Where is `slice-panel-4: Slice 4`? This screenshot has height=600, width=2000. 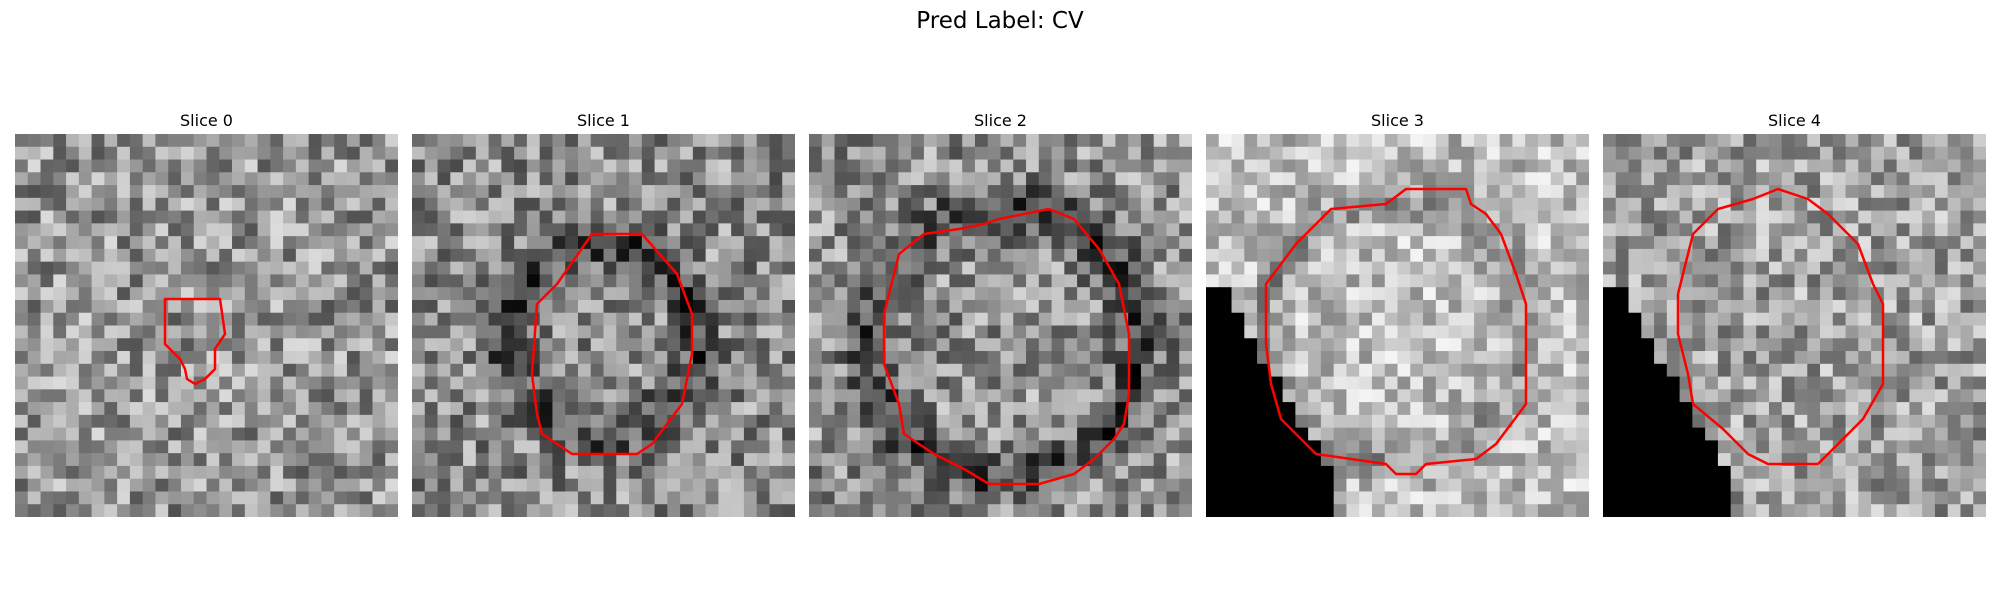
slice-panel-4: Slice 4 is located at coordinates (1794, 313).